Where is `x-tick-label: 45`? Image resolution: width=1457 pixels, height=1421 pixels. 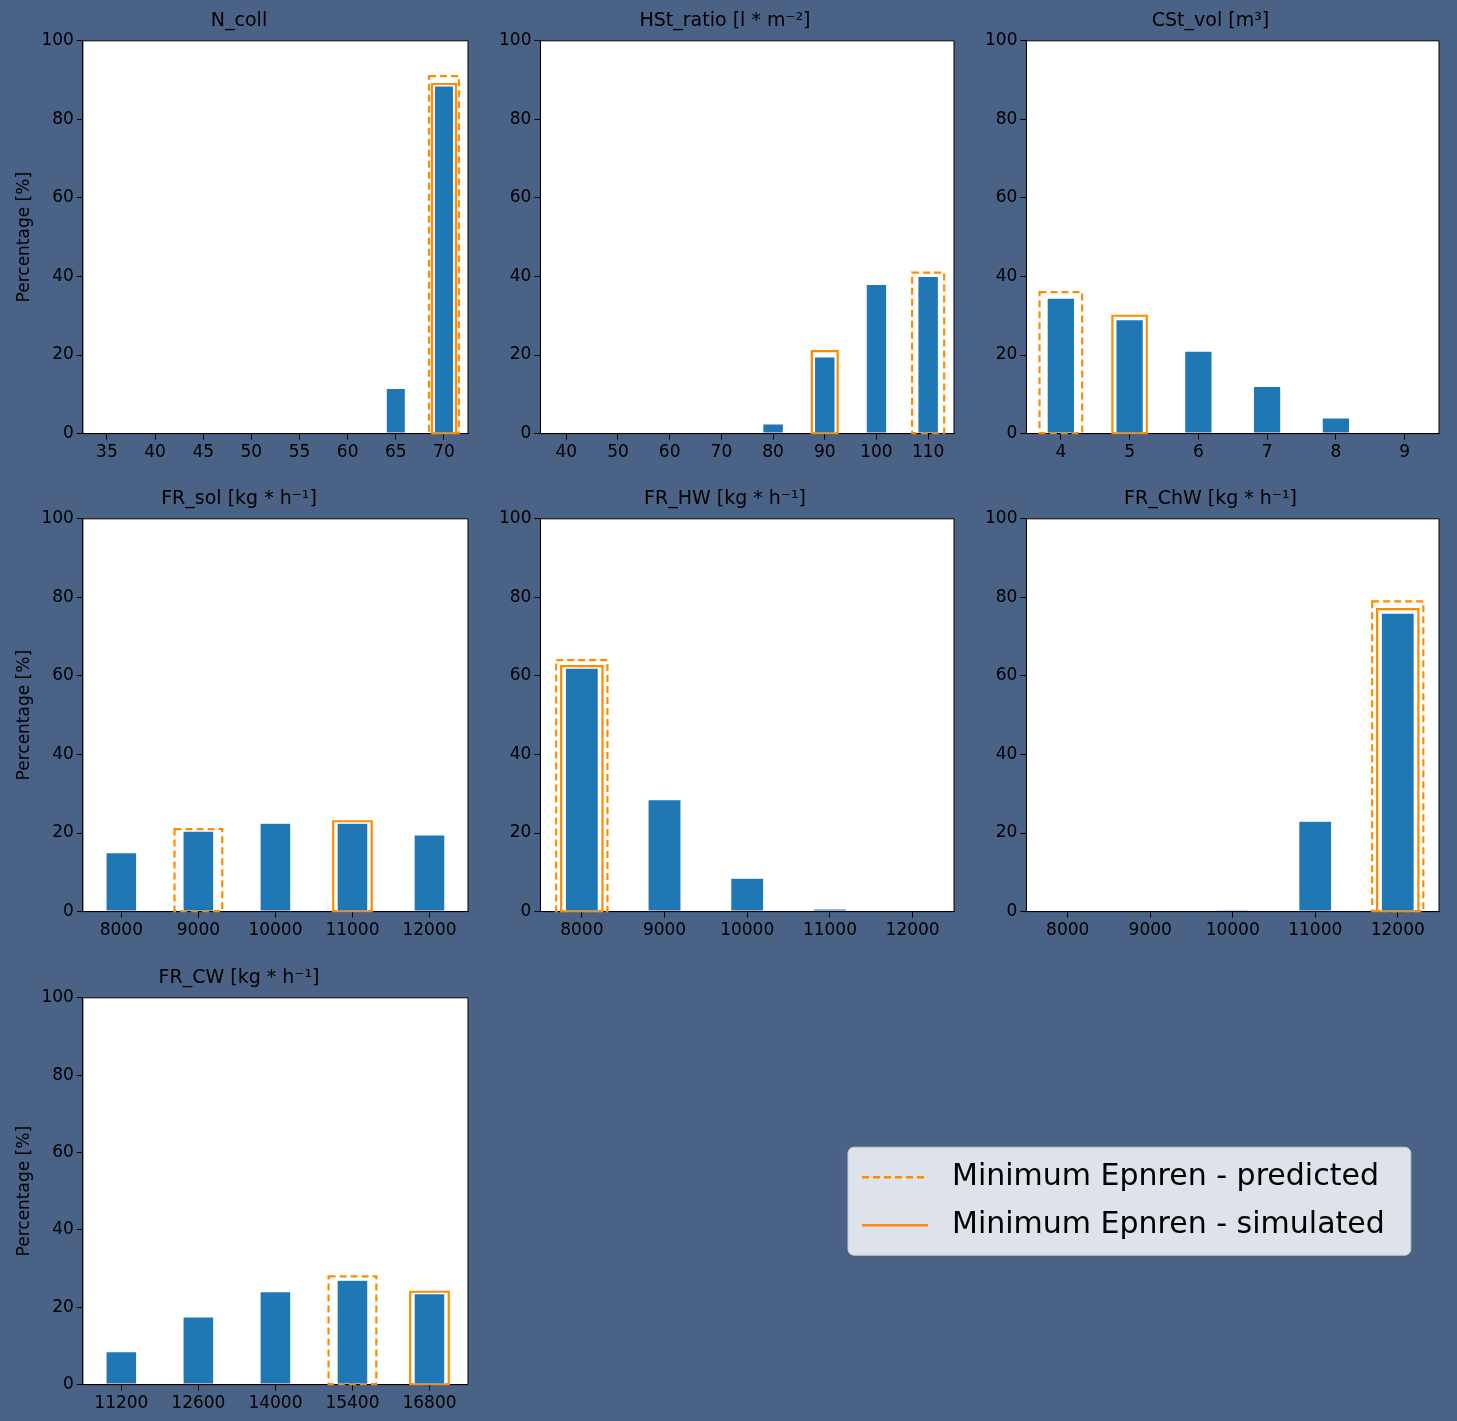
x-tick-label: 45 is located at coordinates (203, 451).